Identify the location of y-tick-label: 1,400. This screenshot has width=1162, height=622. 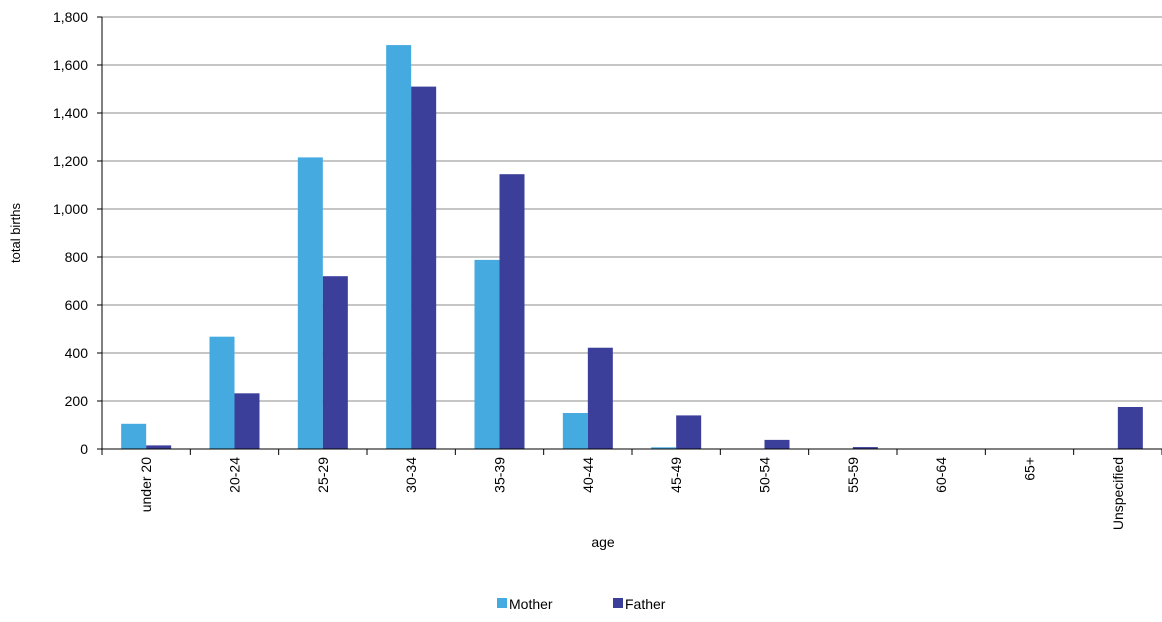
(70, 113).